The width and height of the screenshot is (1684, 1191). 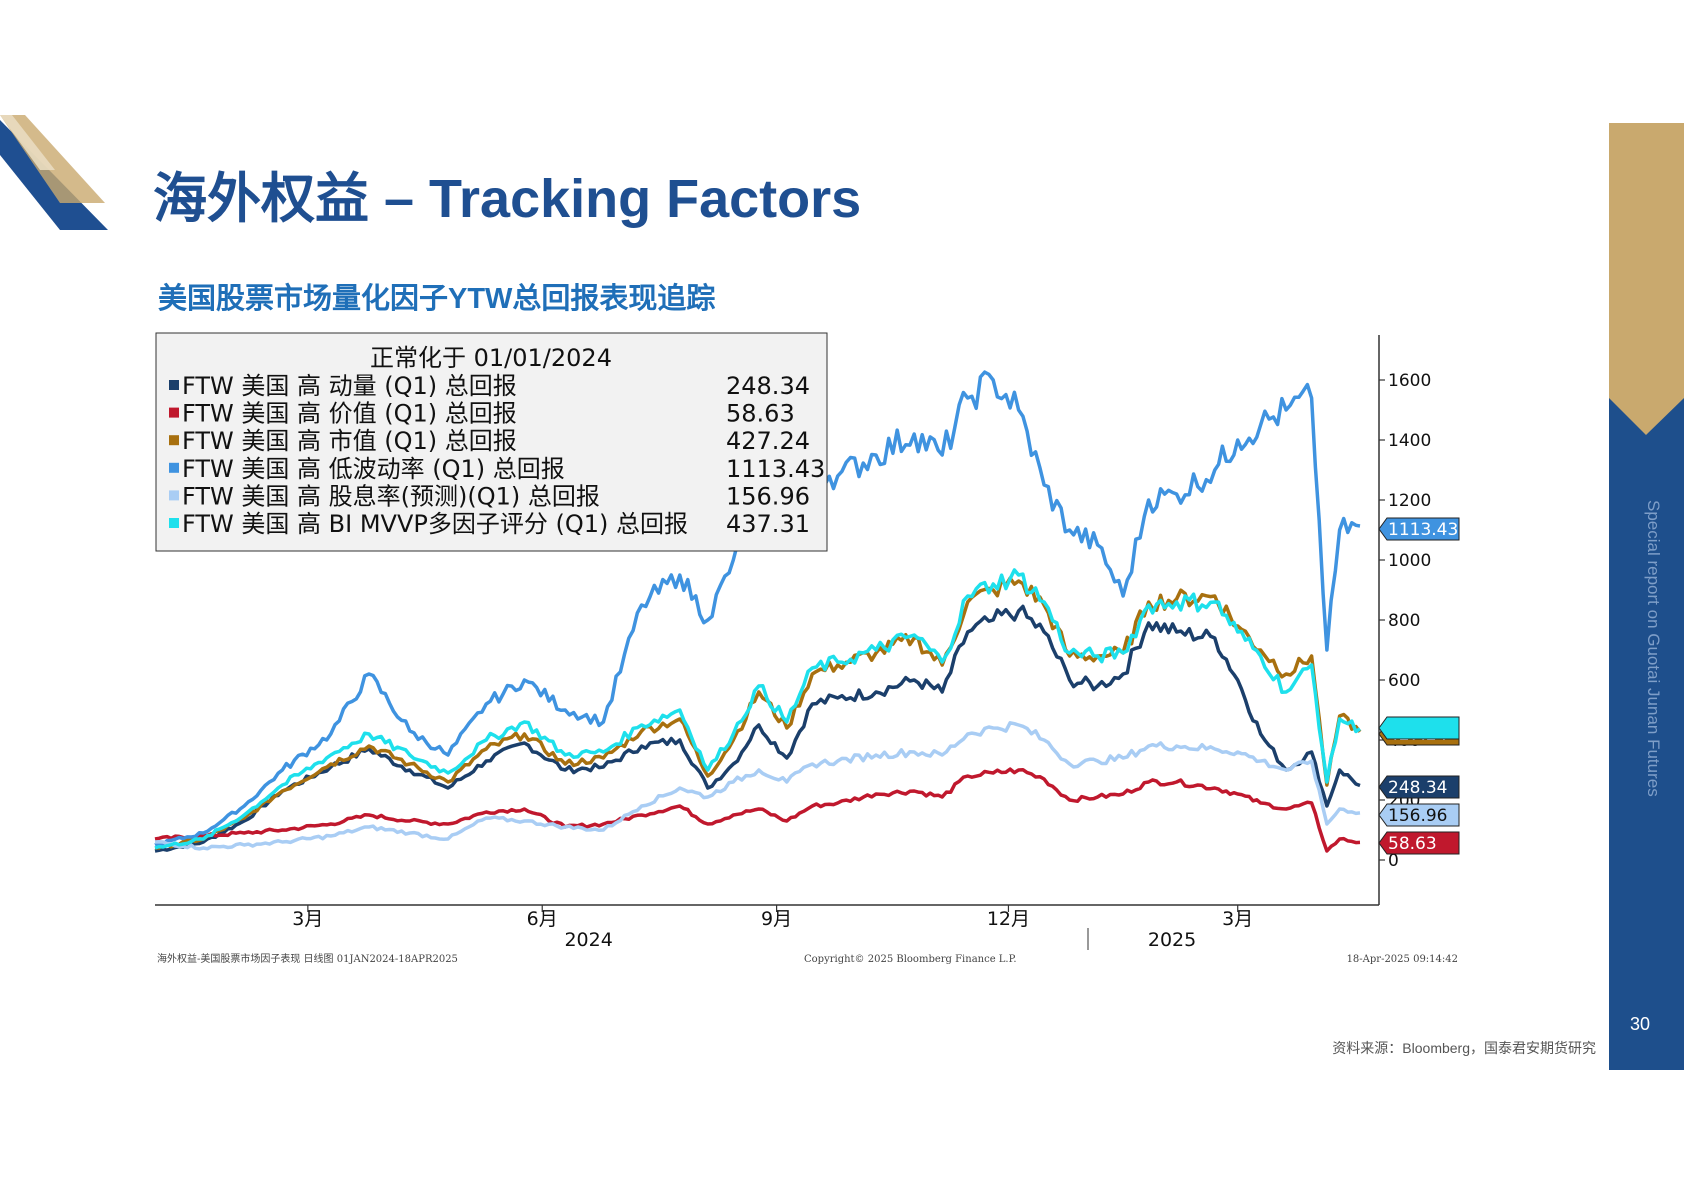 I want to click on legend-series-value: 156.96, so click(x=768, y=496).